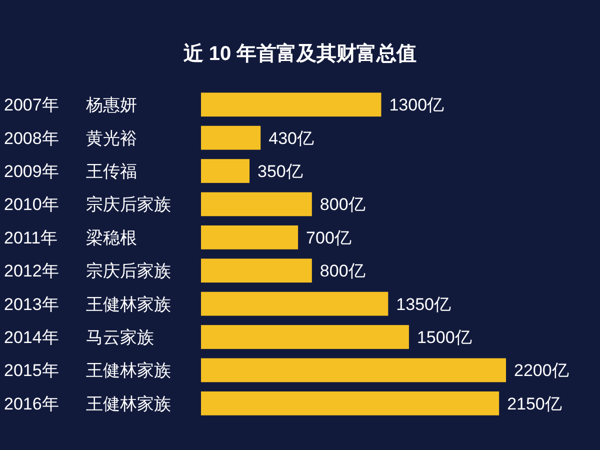 Image resolution: width=600 pixels, height=450 pixels. Describe the element at coordinates (423, 304) in the screenshot. I see `data-label: 1350亿` at that location.